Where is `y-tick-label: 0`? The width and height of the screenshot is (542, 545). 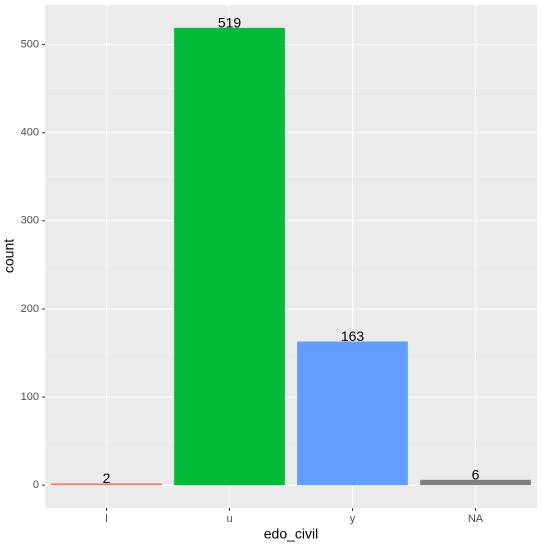 y-tick-label: 0 is located at coordinates (36, 485).